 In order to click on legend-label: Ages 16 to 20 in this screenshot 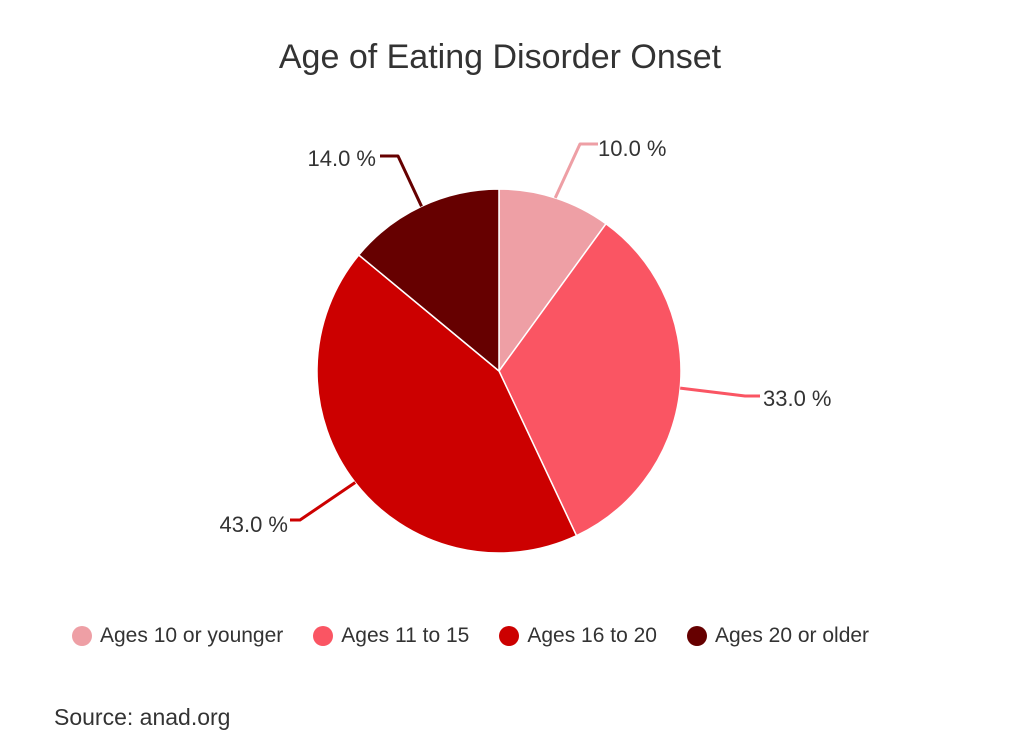, I will do `click(592, 635)`.